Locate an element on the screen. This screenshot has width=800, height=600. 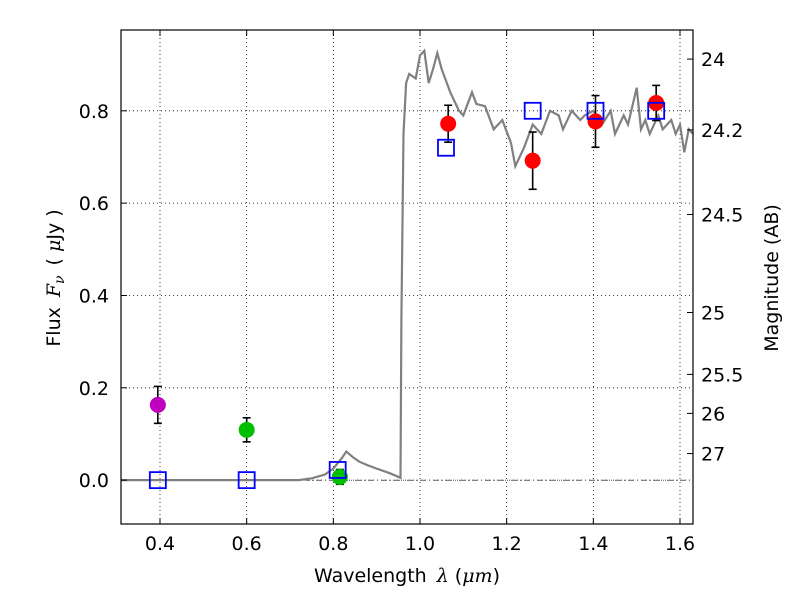
y-tick-label: 0.6 is located at coordinates (94, 204).